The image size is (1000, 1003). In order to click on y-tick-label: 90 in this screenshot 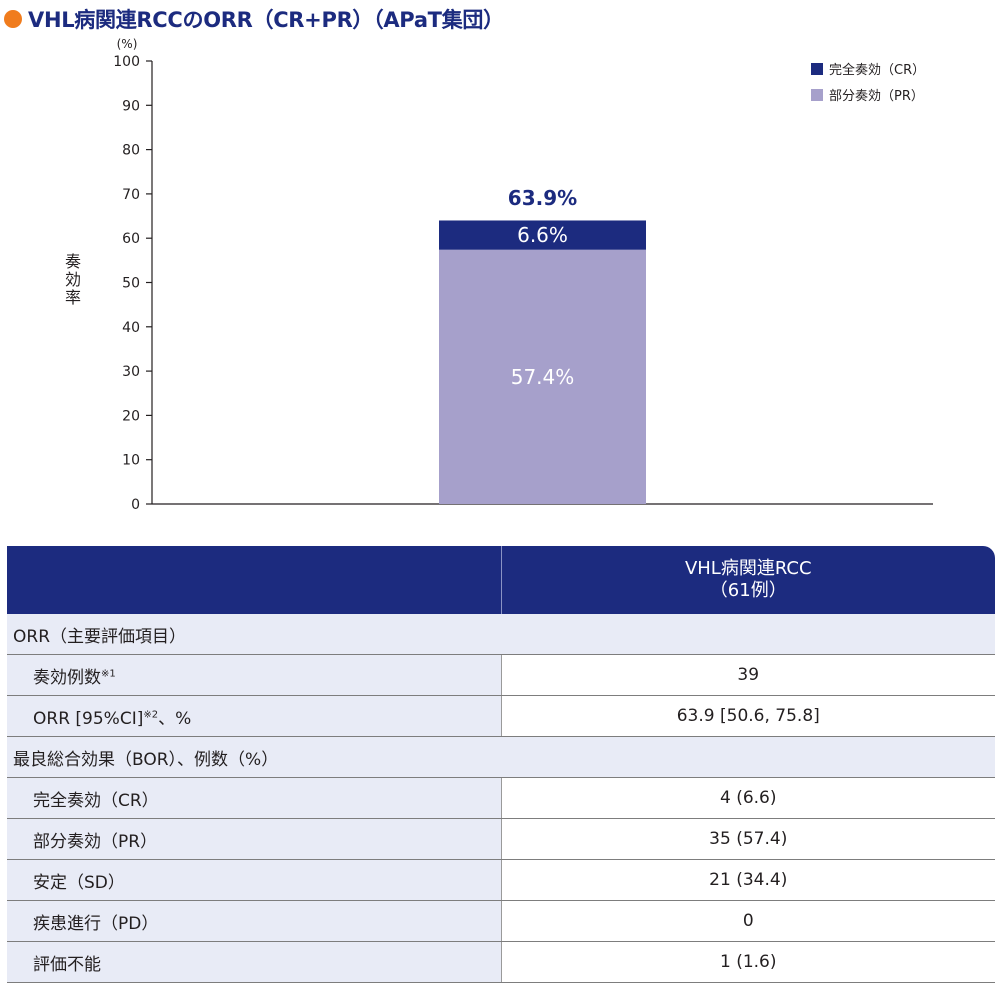, I will do `click(131, 106)`.